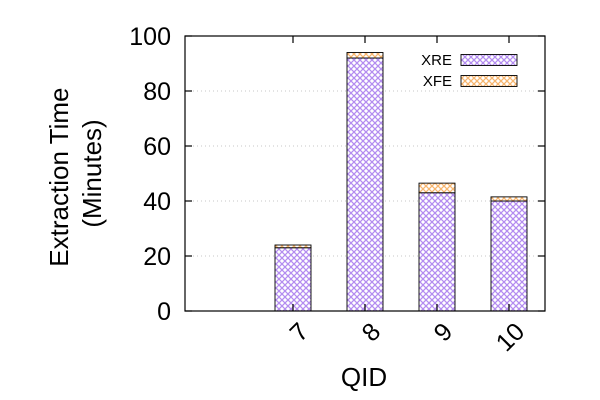 The image size is (600, 400). Describe the element at coordinates (157, 257) in the screenshot. I see `y-tick-label: 20` at that location.